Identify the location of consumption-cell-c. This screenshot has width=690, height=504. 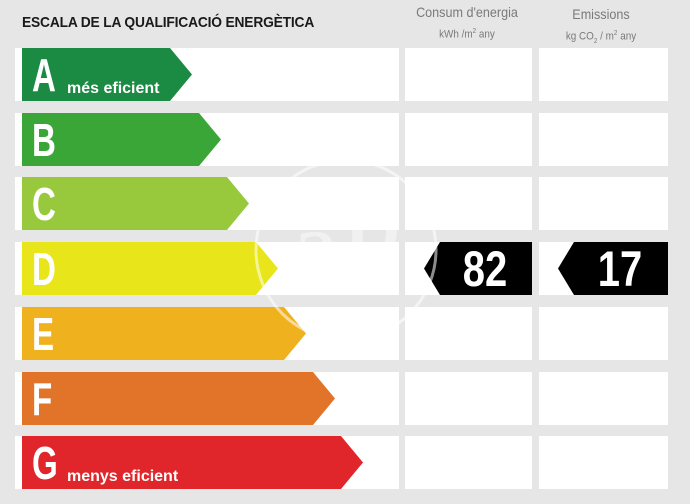
(468, 203).